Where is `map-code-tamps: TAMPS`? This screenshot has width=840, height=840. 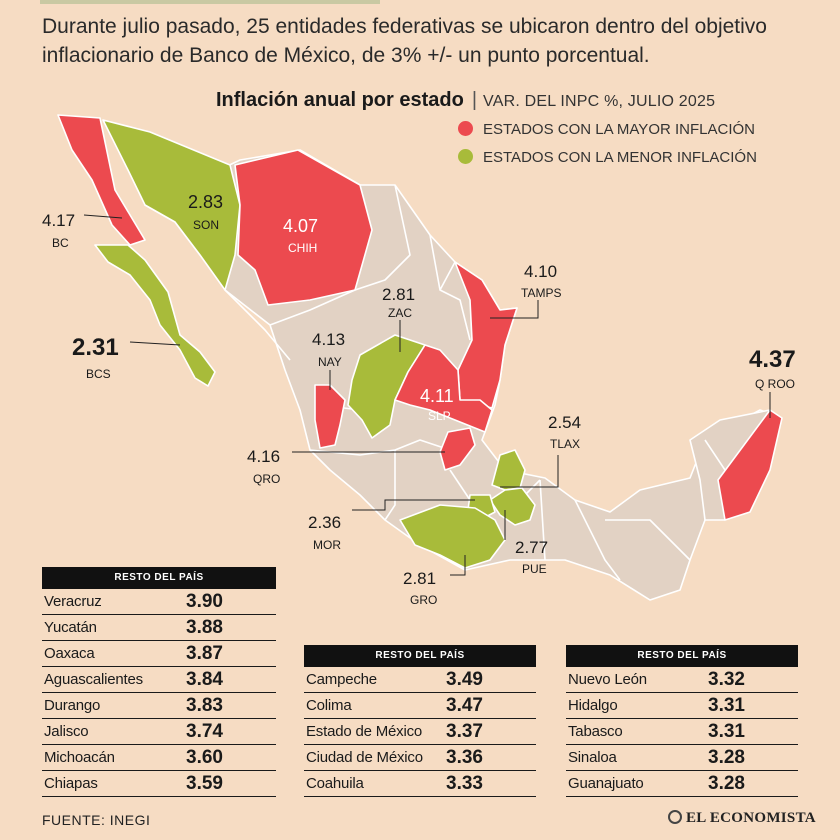
map-code-tamps: TAMPS is located at coordinates (541, 293).